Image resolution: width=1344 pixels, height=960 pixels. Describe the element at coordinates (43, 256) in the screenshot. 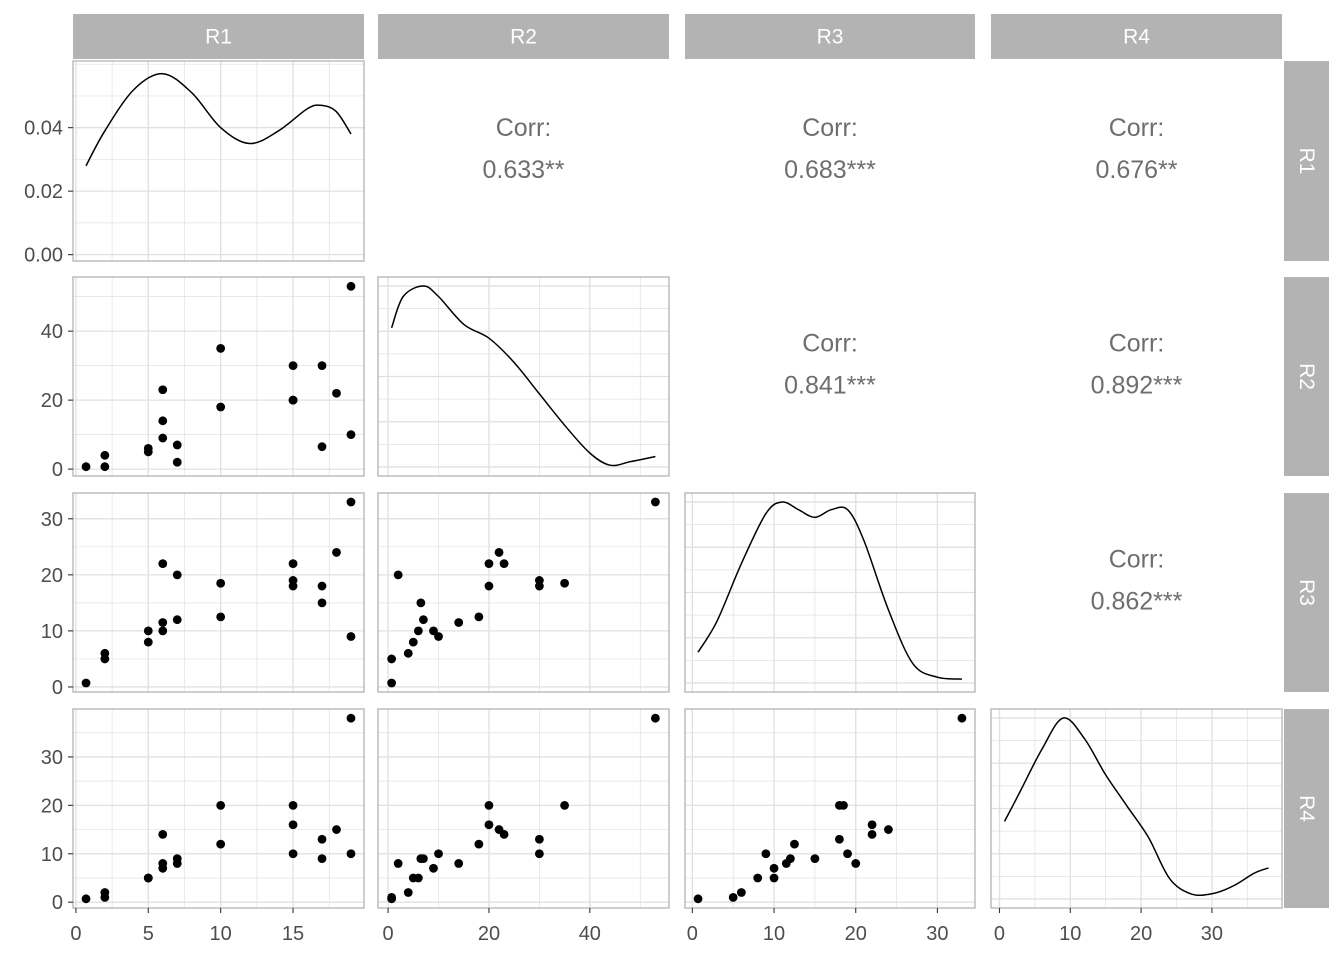

I see `y-tick-label: 0.00` at that location.